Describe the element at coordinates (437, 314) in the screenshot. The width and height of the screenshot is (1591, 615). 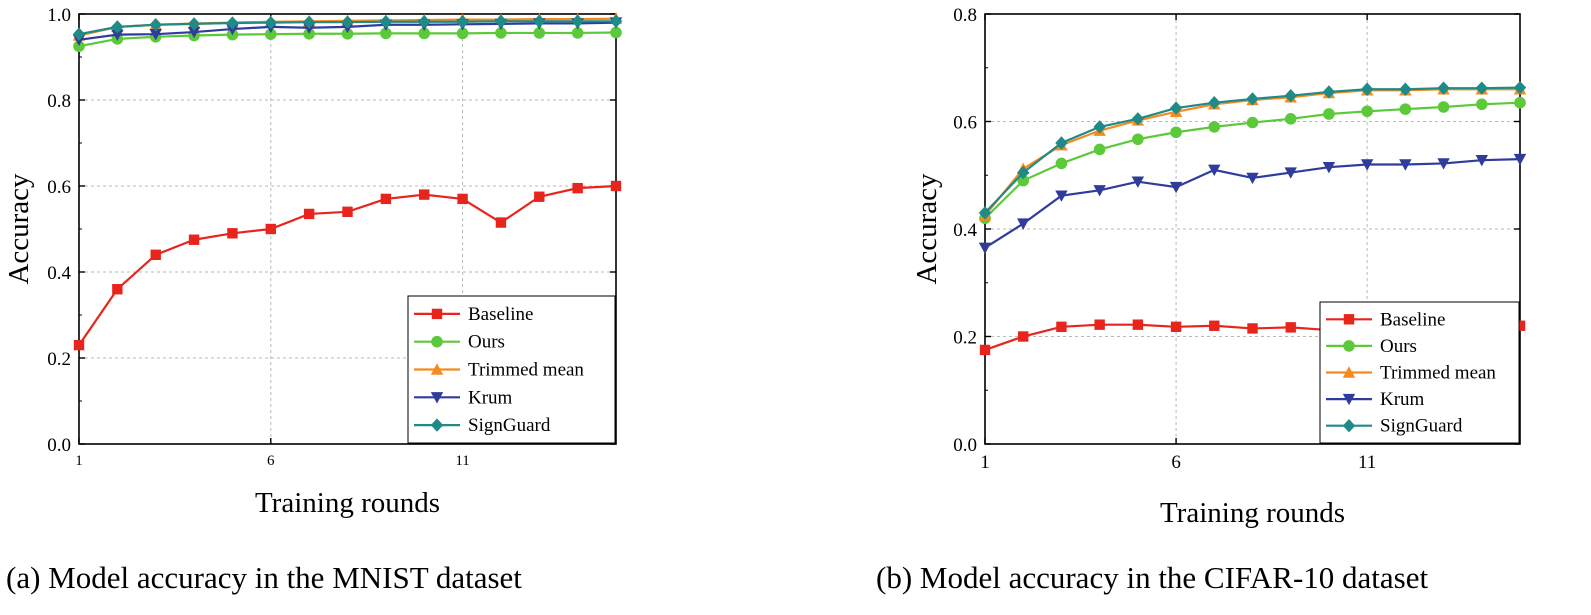
I see `legend-marker-baseline` at that location.